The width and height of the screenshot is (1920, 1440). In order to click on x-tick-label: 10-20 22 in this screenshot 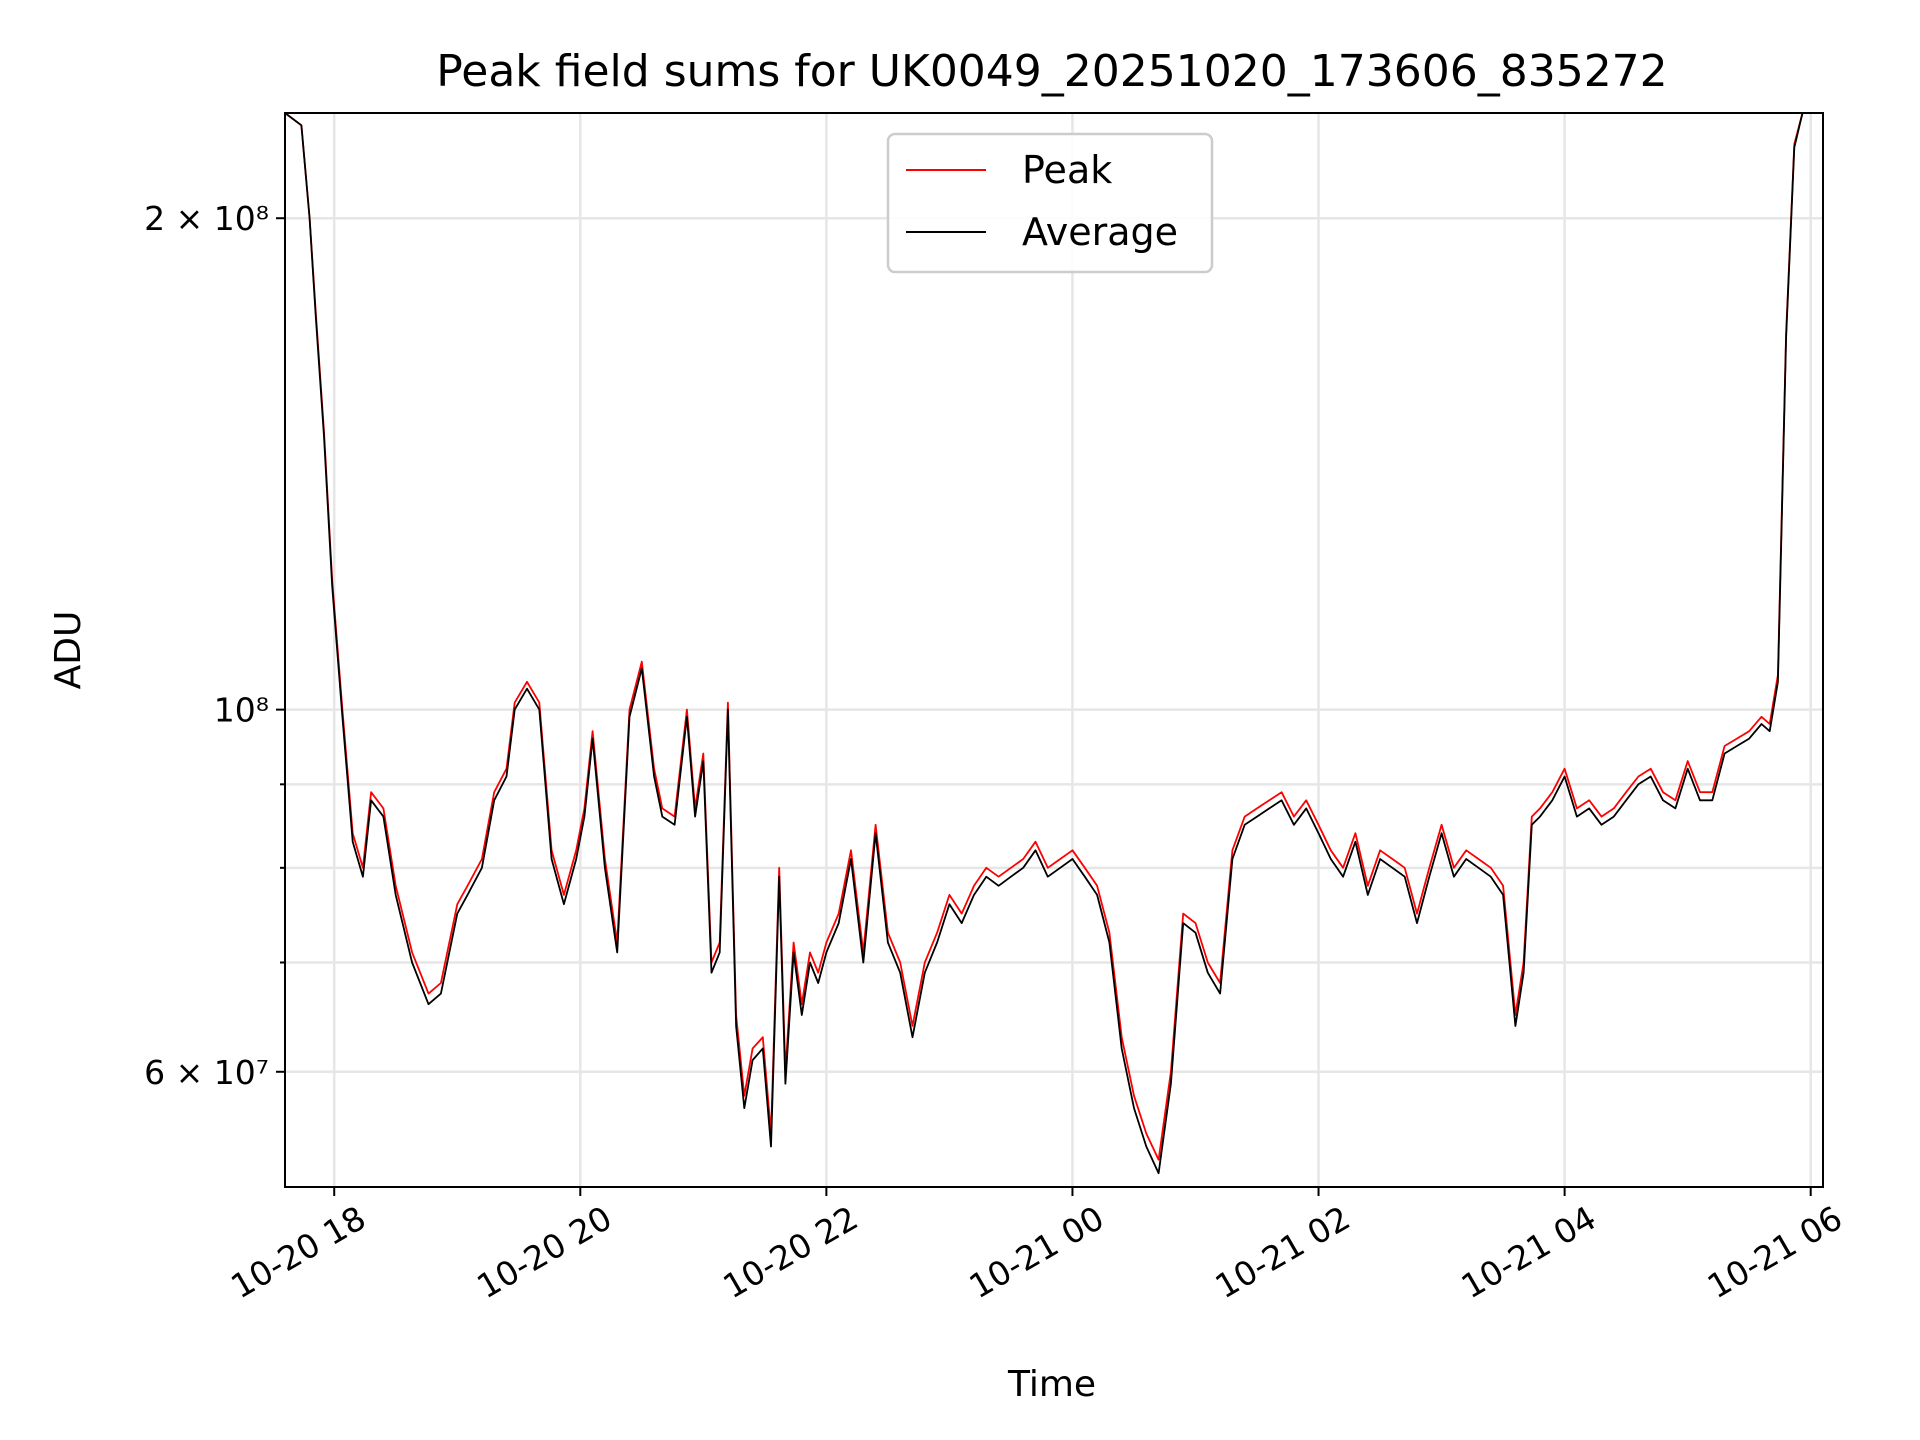, I will do `click(790, 1252)`.